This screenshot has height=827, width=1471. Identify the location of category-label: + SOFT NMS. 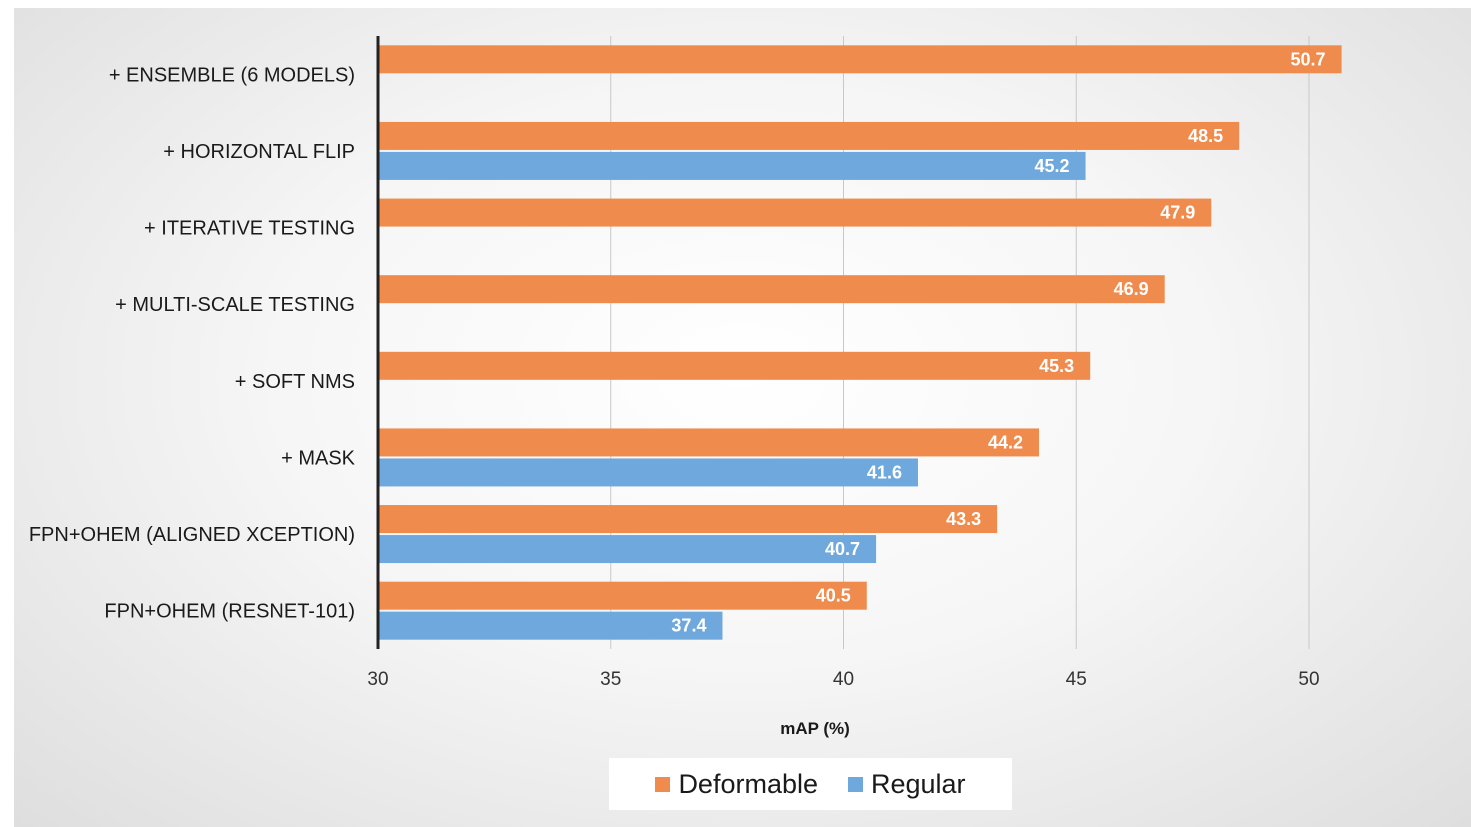
(295, 382).